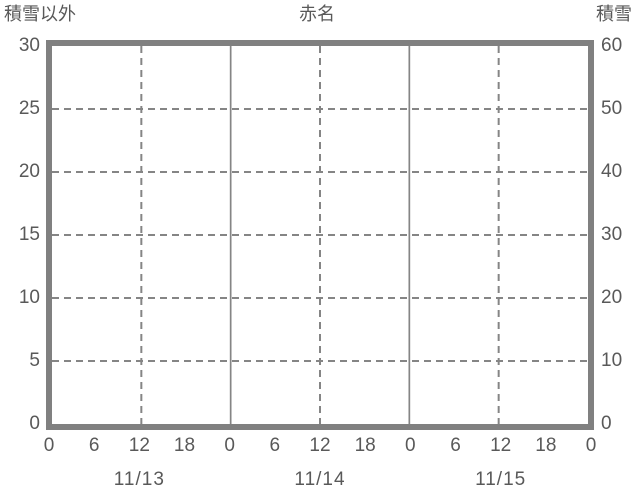 This screenshot has height=501, width=636. Describe the element at coordinates (29, 234) in the screenshot. I see `left-axis-tick: 15` at that location.